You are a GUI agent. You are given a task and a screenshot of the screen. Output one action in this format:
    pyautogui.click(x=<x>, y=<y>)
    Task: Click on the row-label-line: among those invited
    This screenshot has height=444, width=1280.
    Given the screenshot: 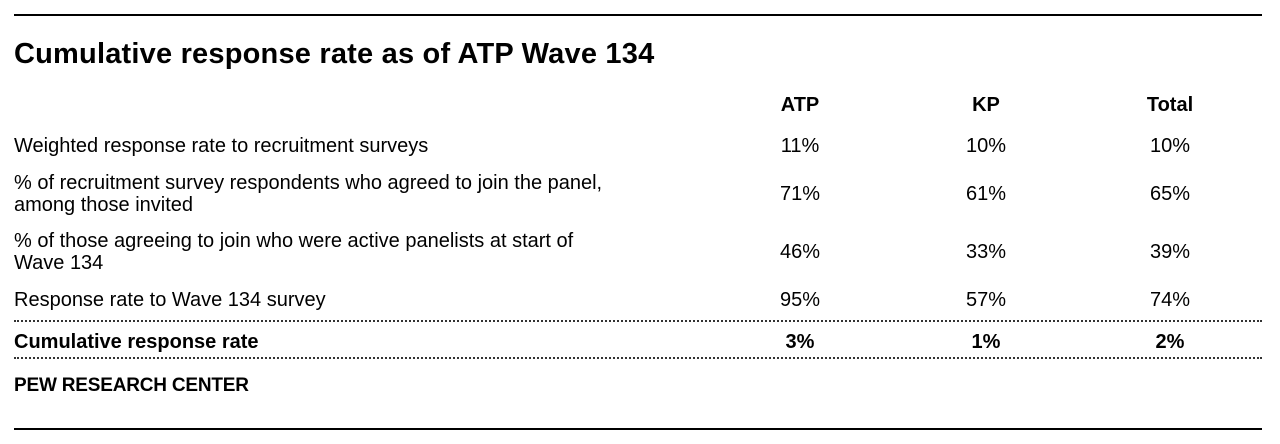 What is the action you would take?
    pyautogui.click(x=104, y=205)
    